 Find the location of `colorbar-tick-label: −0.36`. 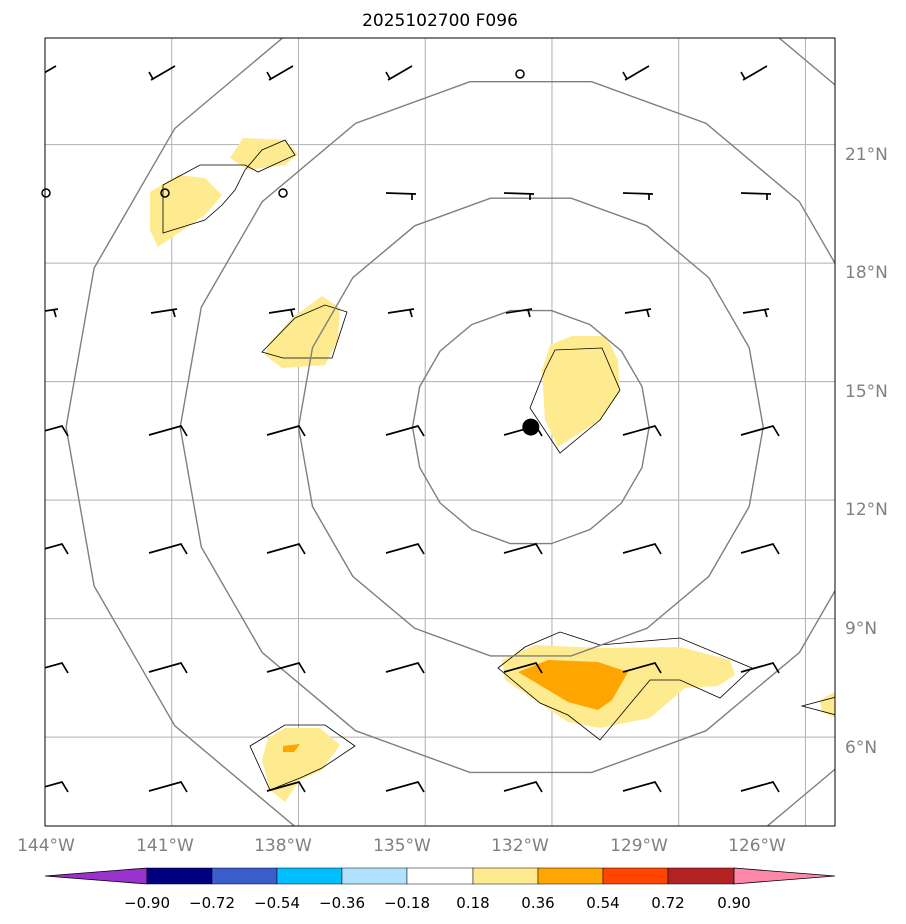

colorbar-tick-label: −0.36 is located at coordinates (342, 903).